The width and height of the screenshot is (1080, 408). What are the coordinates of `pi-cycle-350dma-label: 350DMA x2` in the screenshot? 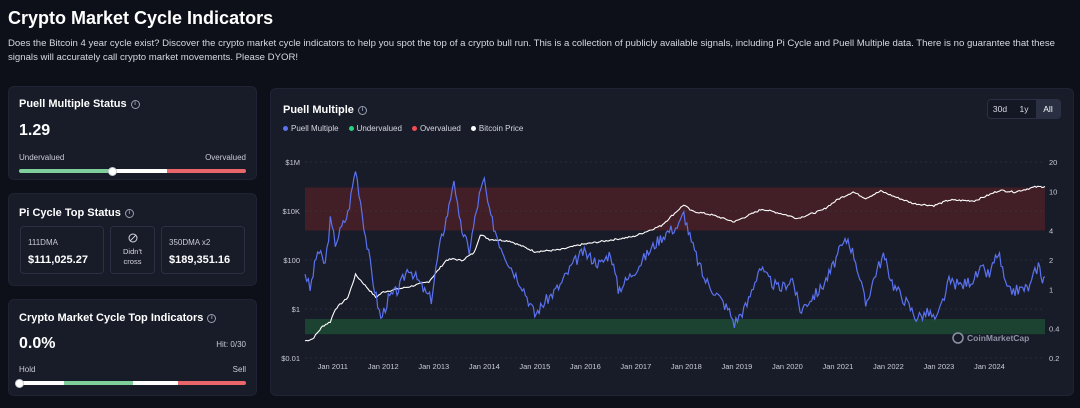 It's located at (190, 242).